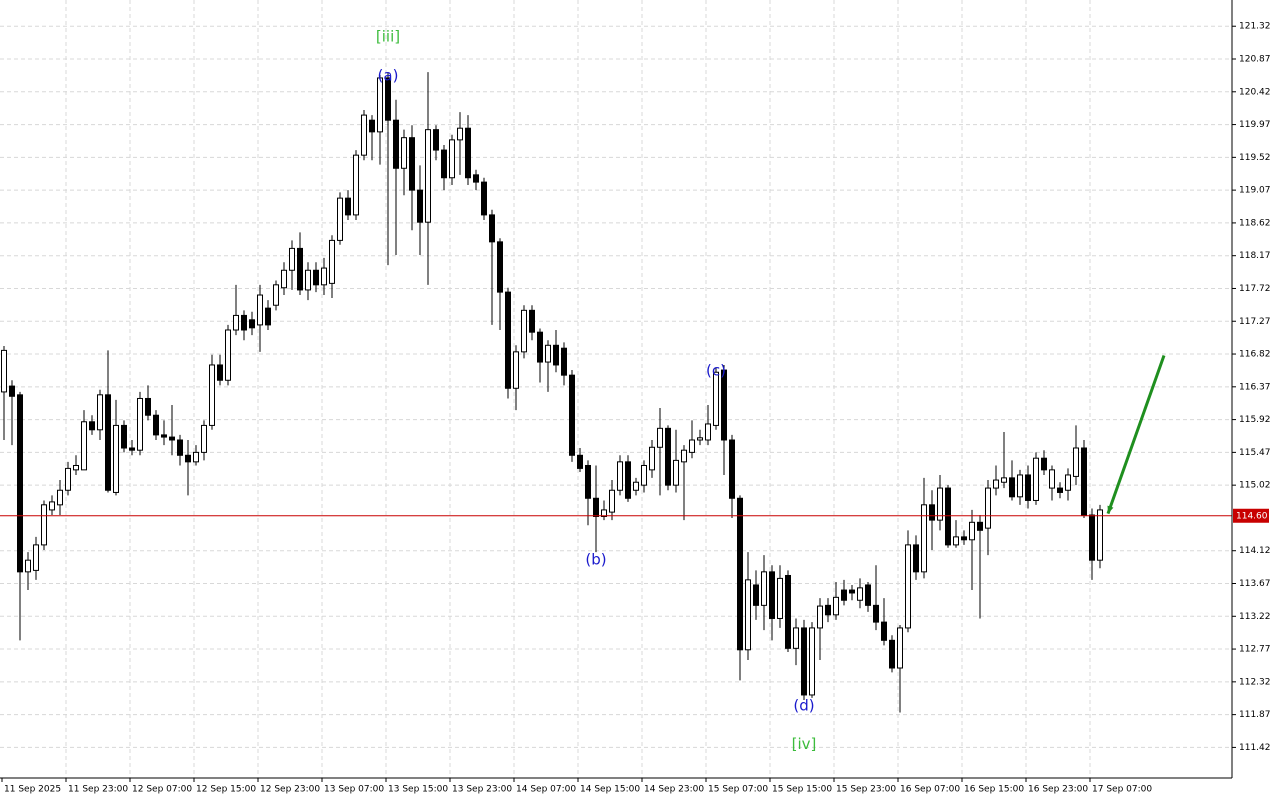 Image resolution: width=1280 pixels, height=800 pixels. I want to click on y-tick-label: 114.12, so click(1255, 551).